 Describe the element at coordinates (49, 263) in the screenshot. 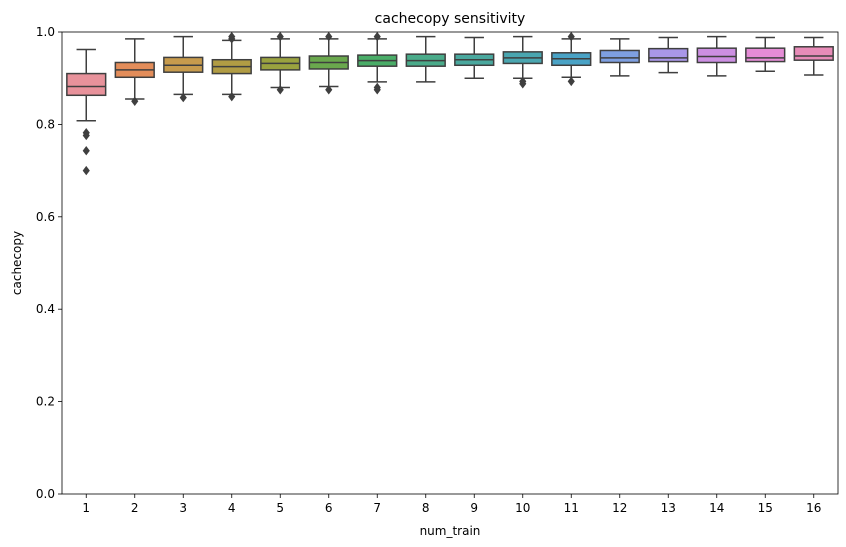

I see `y-axis: 0.0 0.2 0.4 0.6 0.8 1.0` at that location.